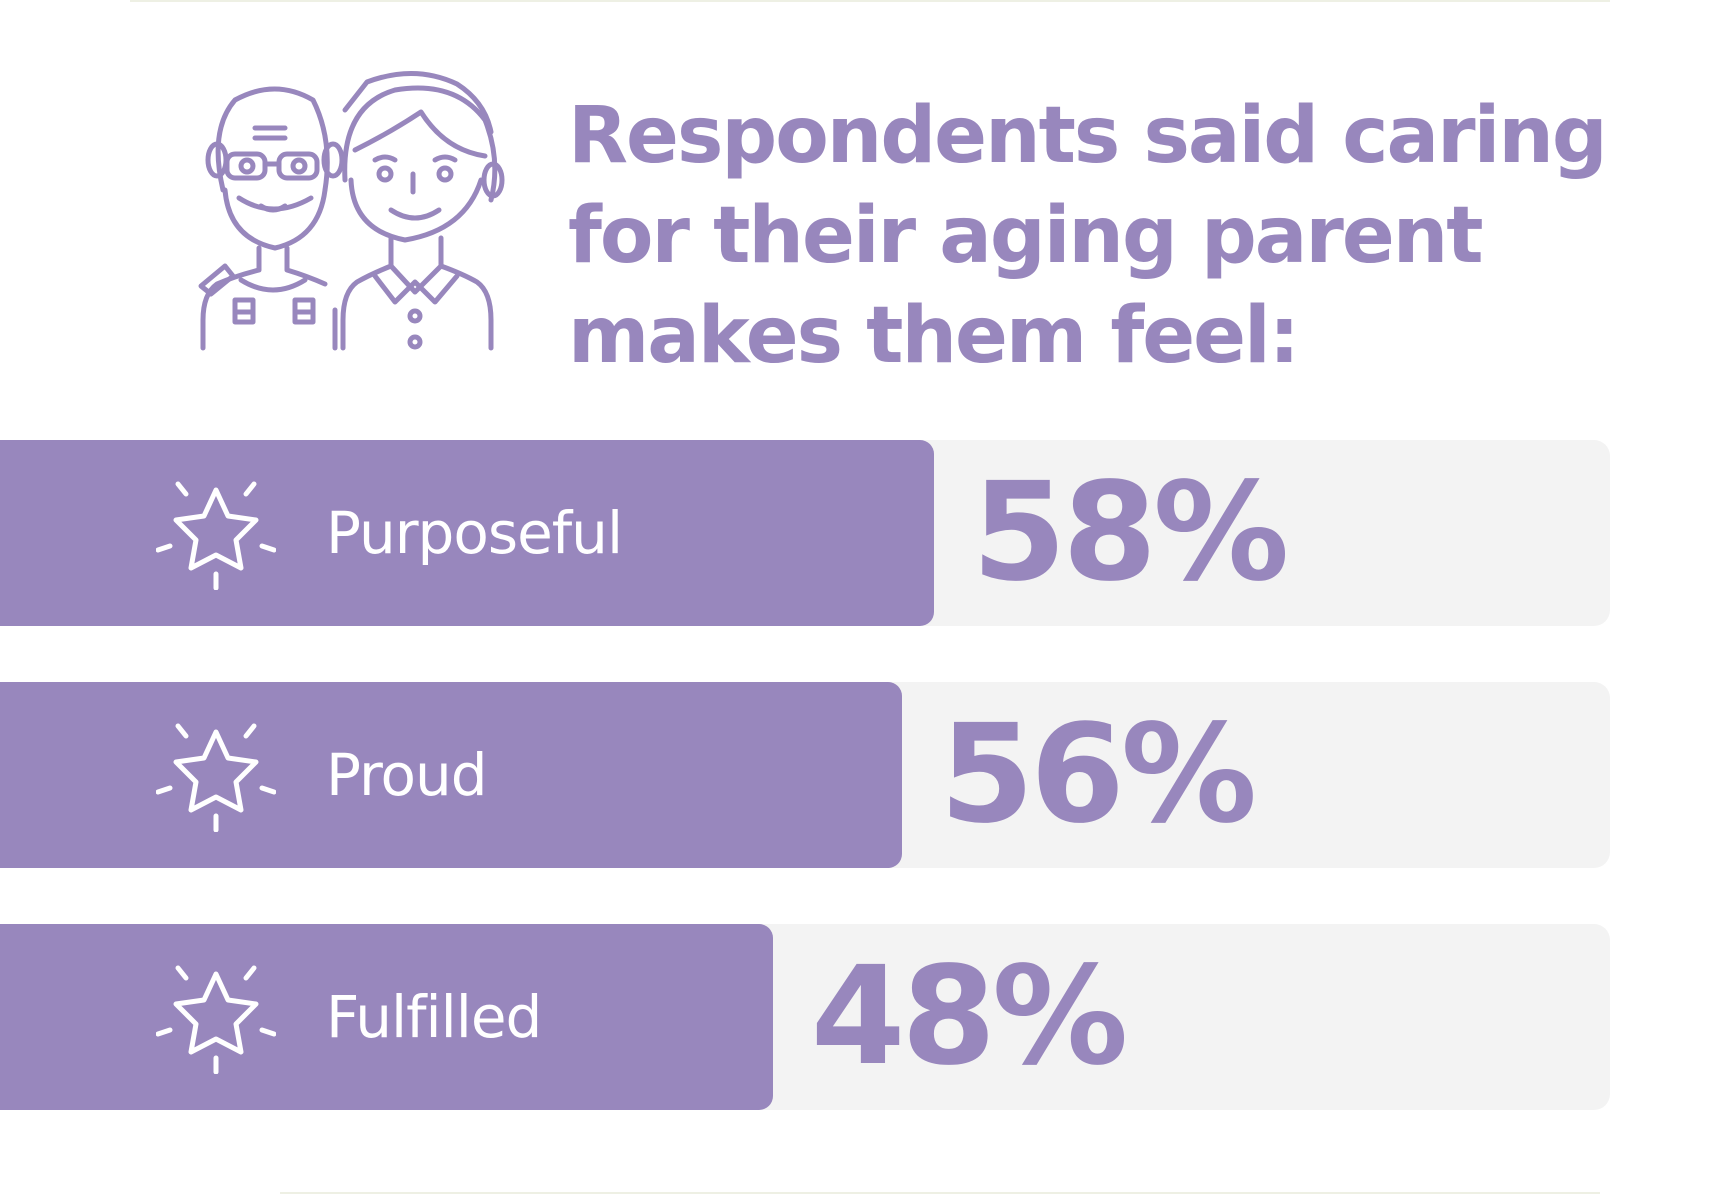  I want to click on bar-row: Fulfilled 48%, so click(805, 1017).